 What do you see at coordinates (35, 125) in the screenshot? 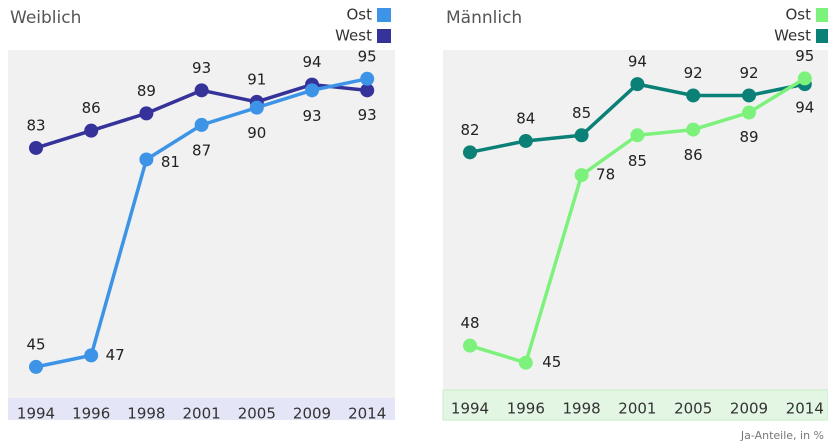
I see `data-label: 83` at bounding box center [35, 125].